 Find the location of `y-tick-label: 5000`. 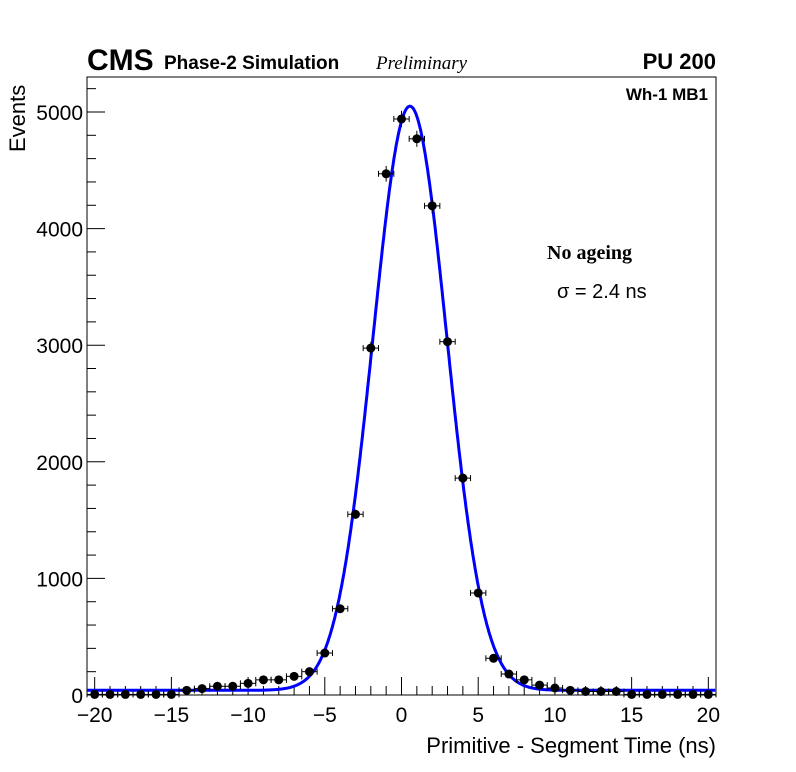

y-tick-label: 5000 is located at coordinates (59, 113).